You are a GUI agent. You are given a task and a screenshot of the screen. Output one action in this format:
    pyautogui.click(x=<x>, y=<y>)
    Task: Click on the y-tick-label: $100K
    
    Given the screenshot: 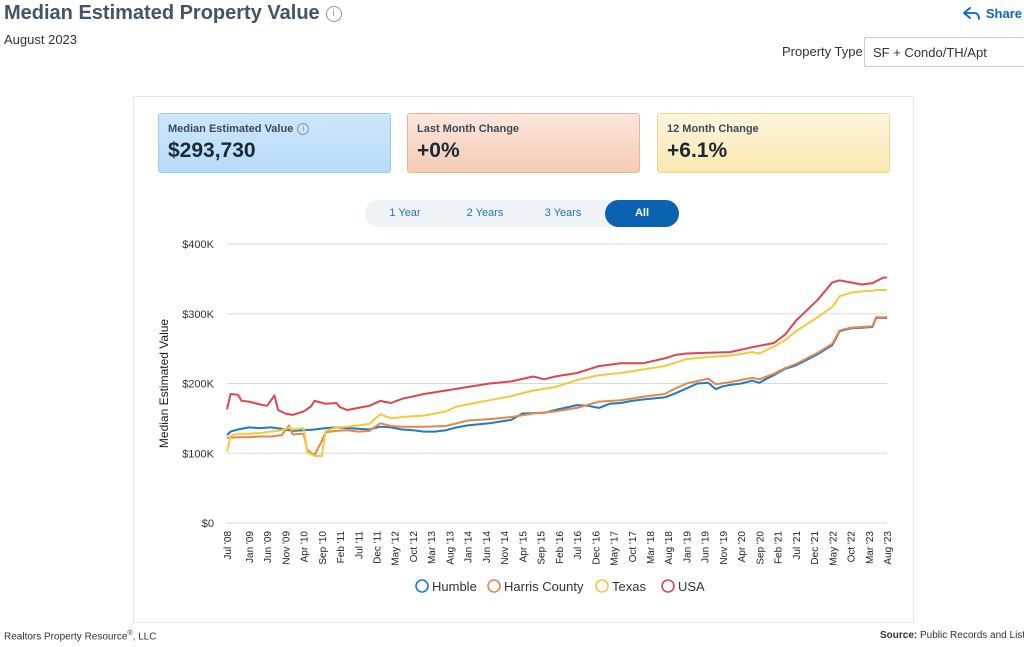 What is the action you would take?
    pyautogui.click(x=198, y=454)
    